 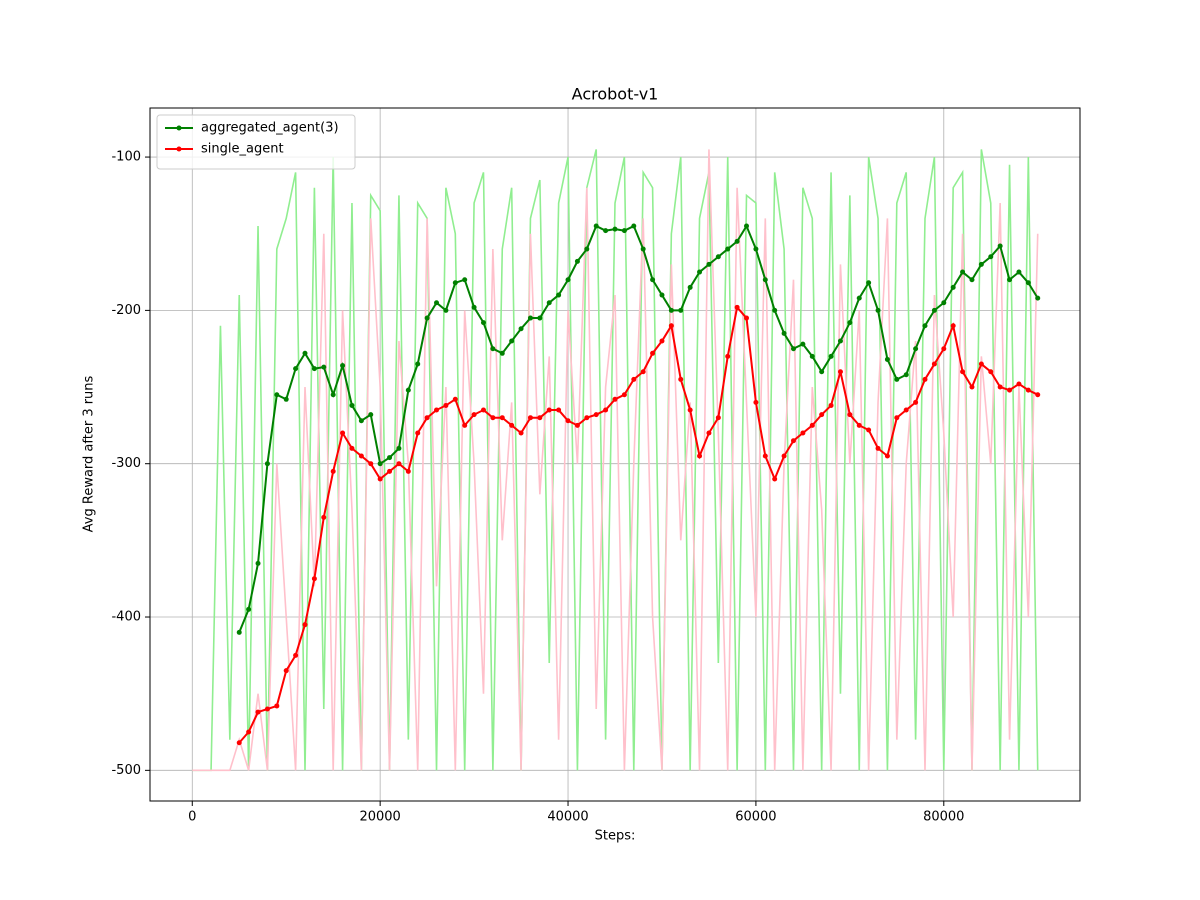 What do you see at coordinates (126, 770) in the screenshot?
I see `y-tick-label: -500` at bounding box center [126, 770].